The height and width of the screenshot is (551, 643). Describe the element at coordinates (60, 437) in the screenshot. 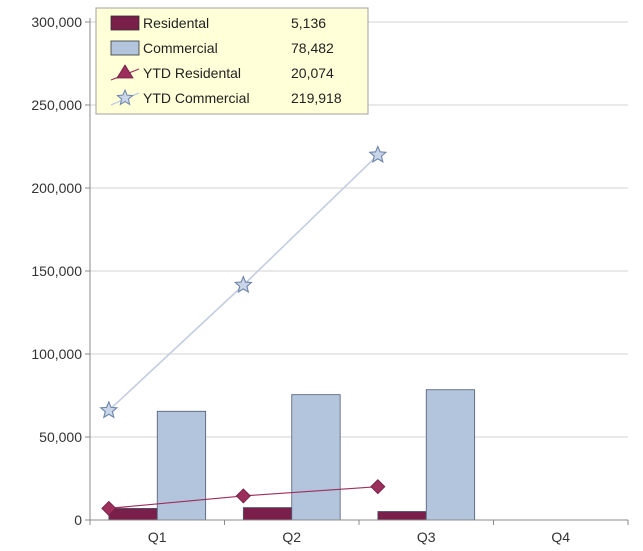

I see `y-tick-label: 50,000` at that location.